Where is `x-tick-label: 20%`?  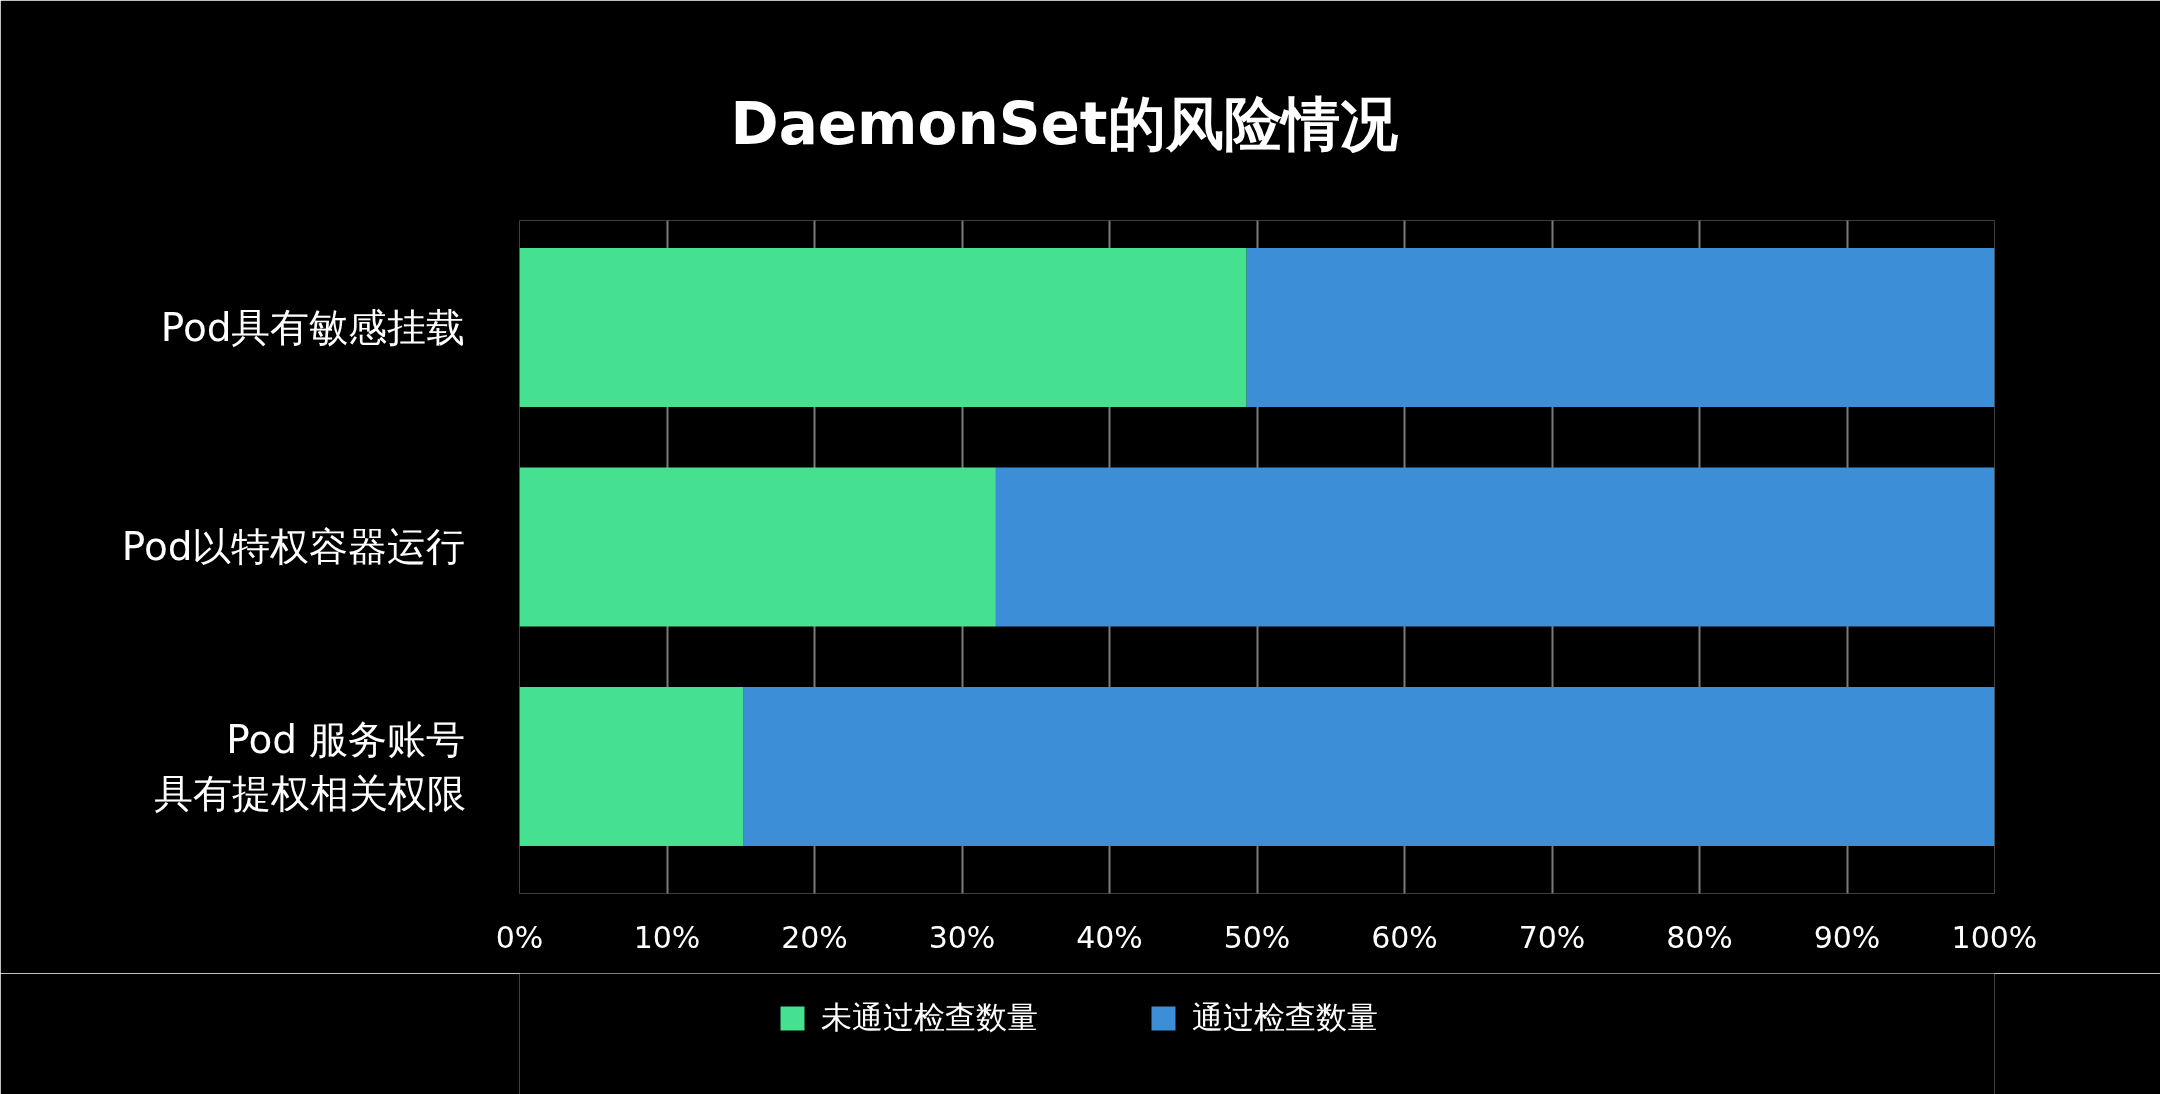
x-tick-label: 20% is located at coordinates (814, 937).